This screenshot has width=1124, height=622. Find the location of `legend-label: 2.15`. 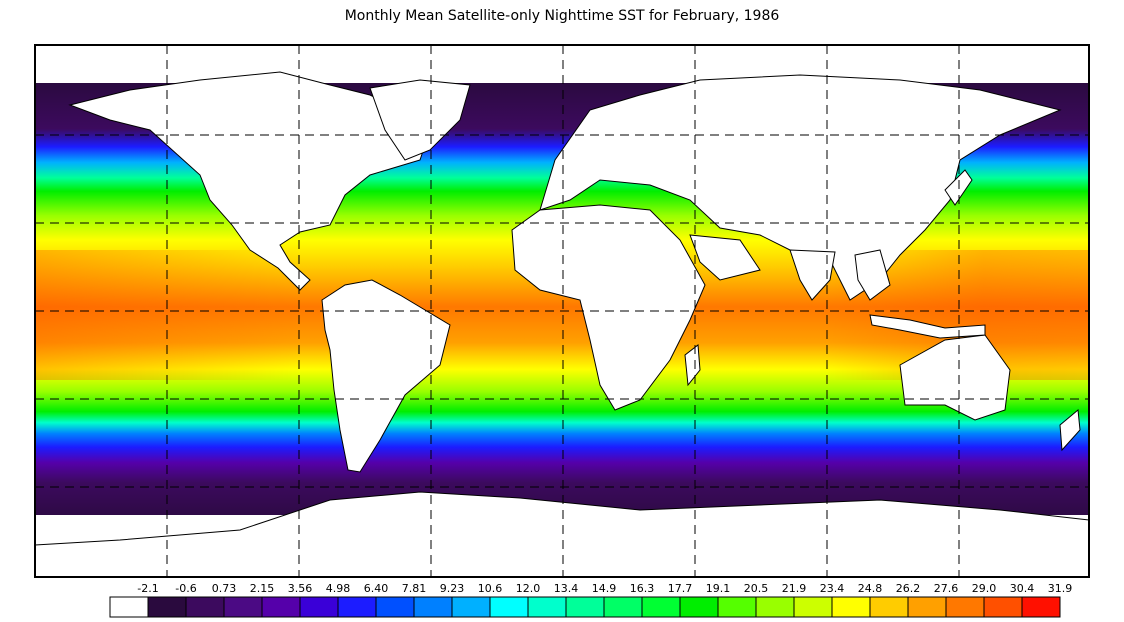

legend-label: 2.15 is located at coordinates (262, 588).